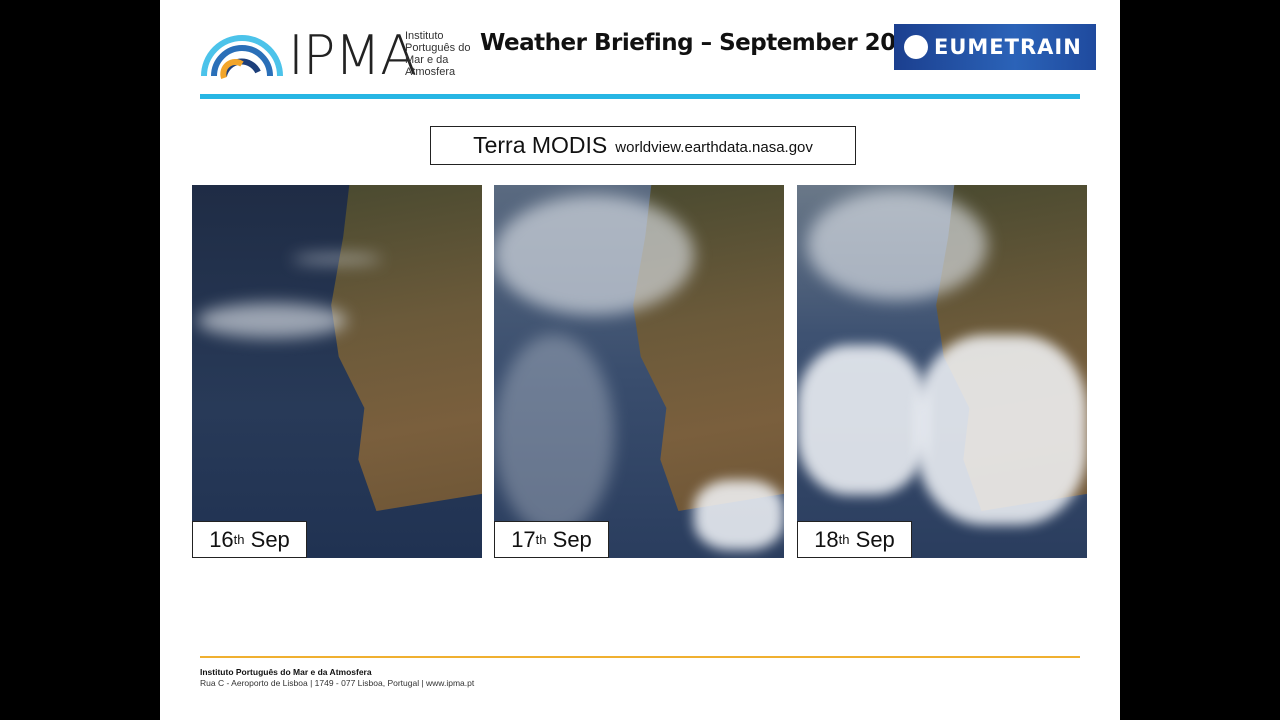  Describe the element at coordinates (242, 57) in the screenshot. I see `ipma-arcs-icon` at that location.